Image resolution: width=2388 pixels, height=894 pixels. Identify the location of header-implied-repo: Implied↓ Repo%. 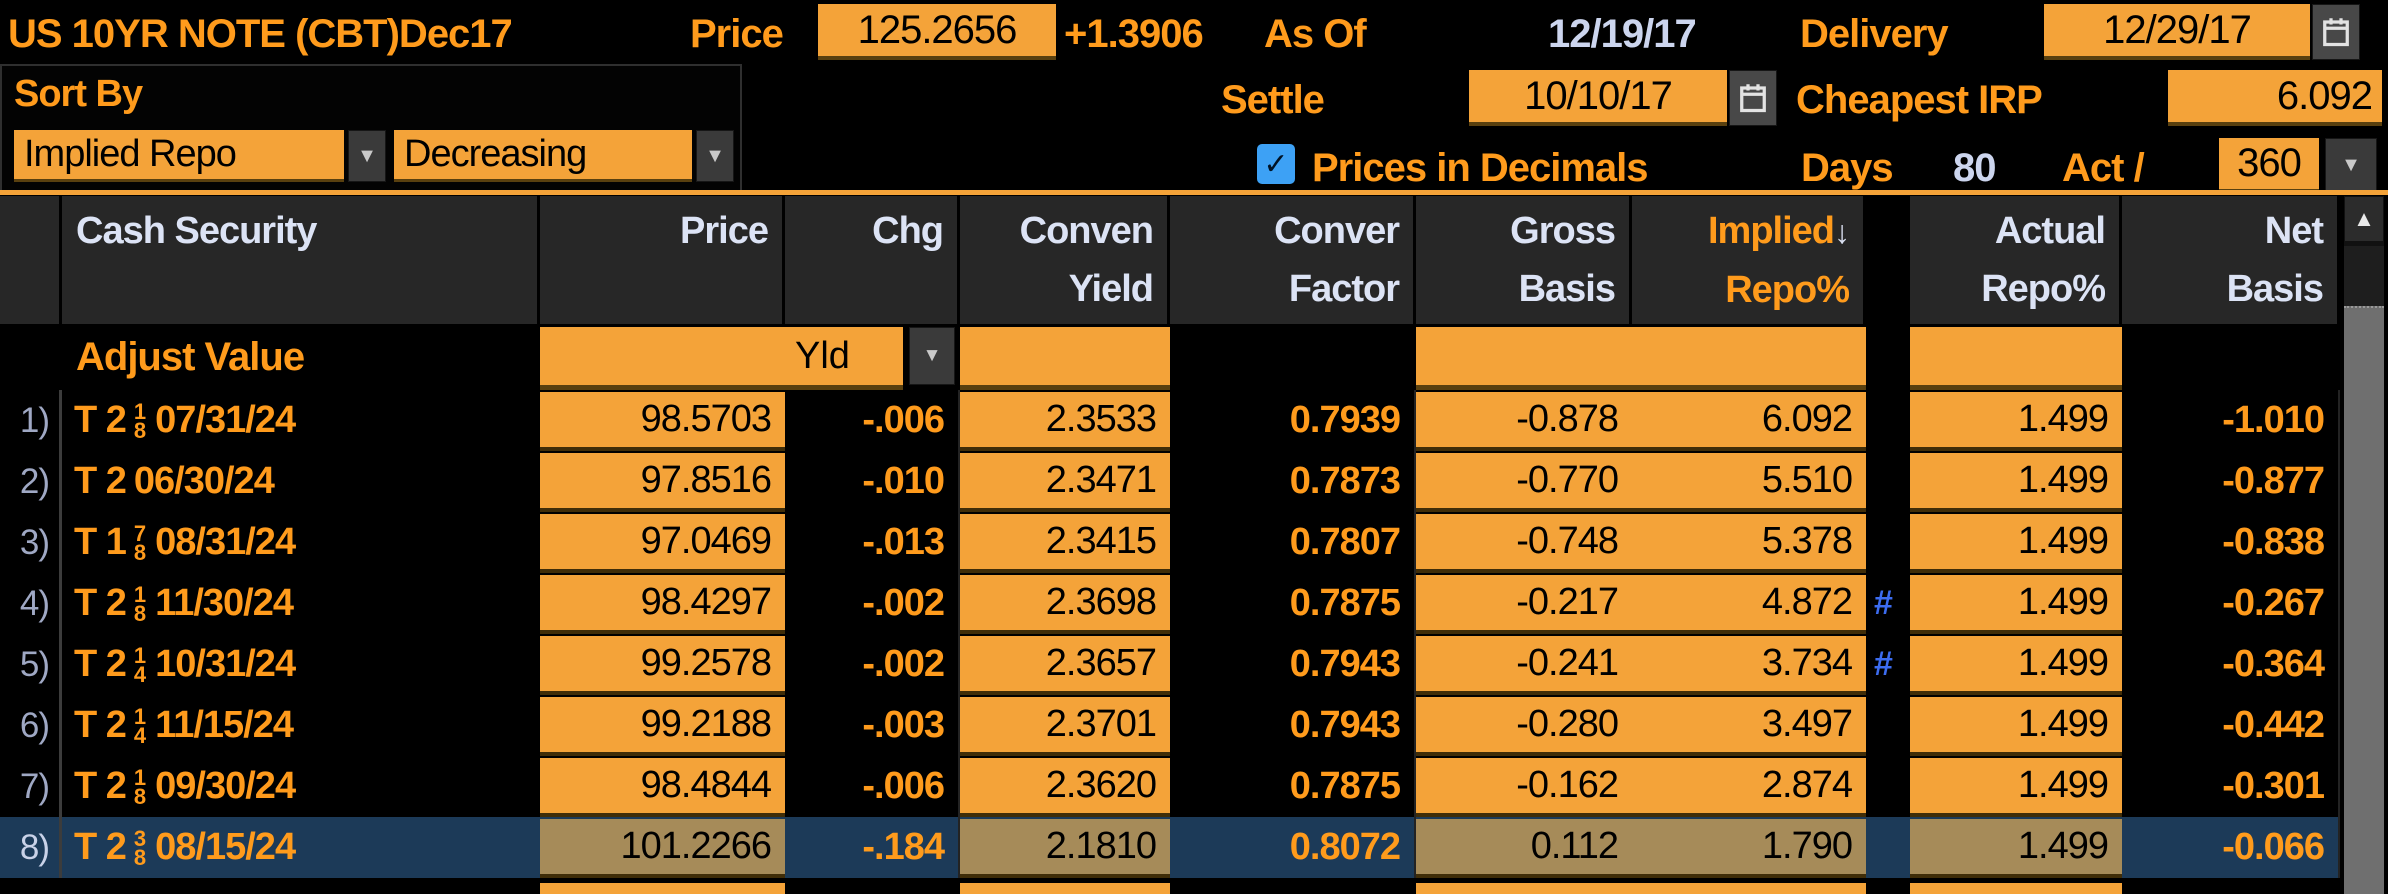
(1749, 260).